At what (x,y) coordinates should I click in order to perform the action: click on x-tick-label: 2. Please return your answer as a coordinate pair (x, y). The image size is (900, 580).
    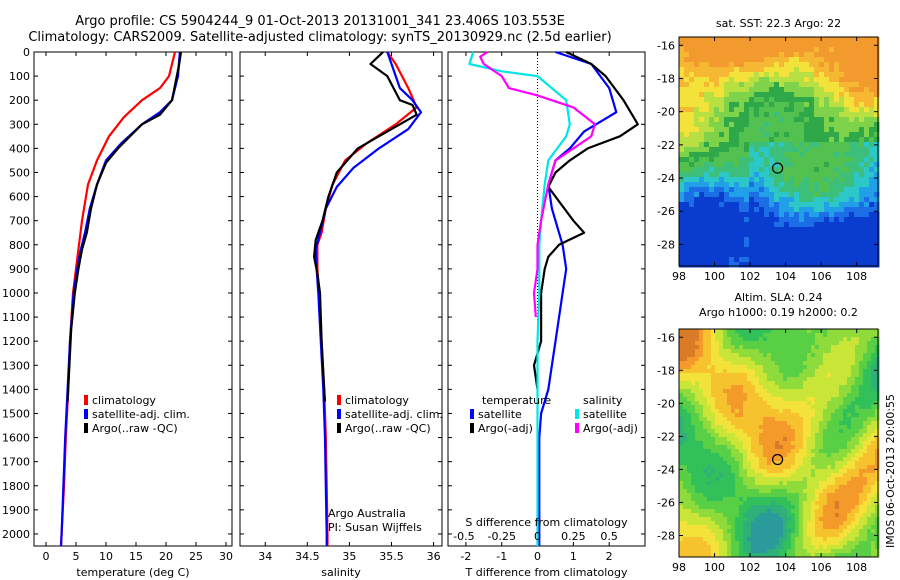
    Looking at the image, I should click on (609, 556).